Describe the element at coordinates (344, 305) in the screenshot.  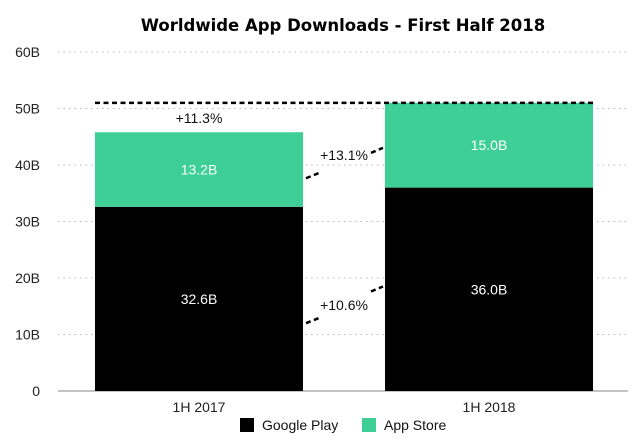
I see `google-play-growth-label: +10.6%` at that location.